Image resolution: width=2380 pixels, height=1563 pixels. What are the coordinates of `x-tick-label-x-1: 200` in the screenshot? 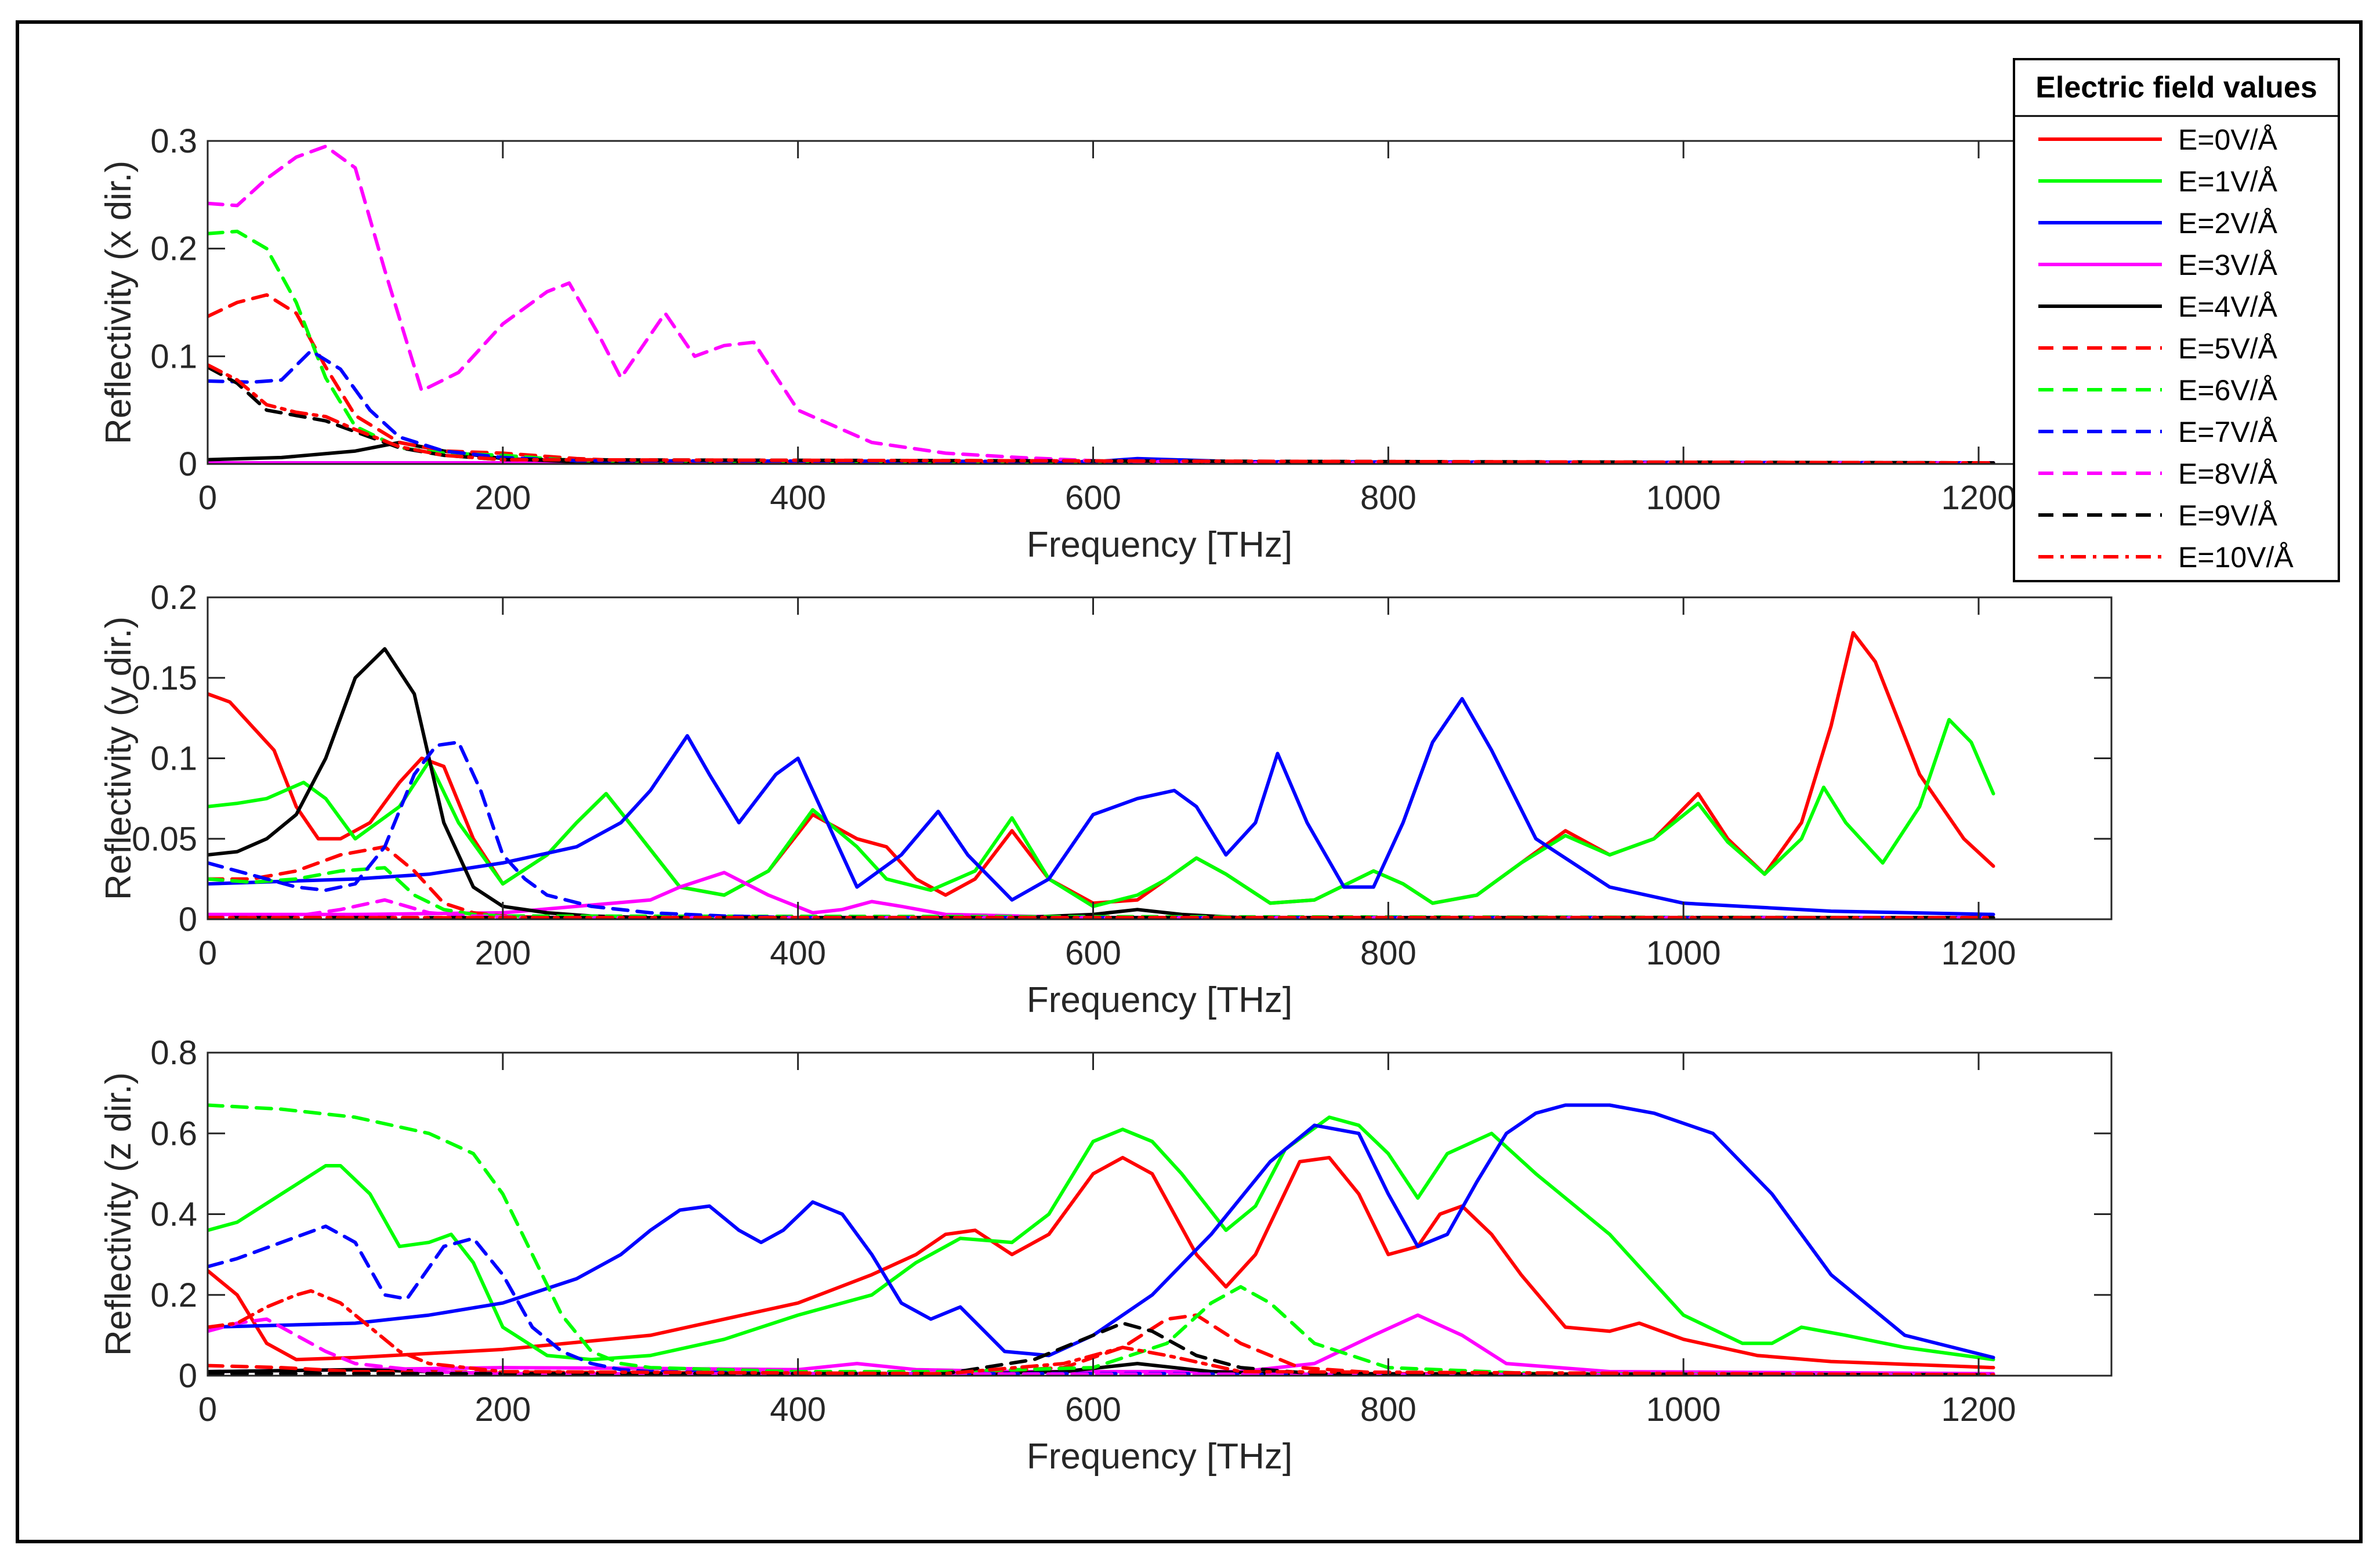 It's located at (502, 498).